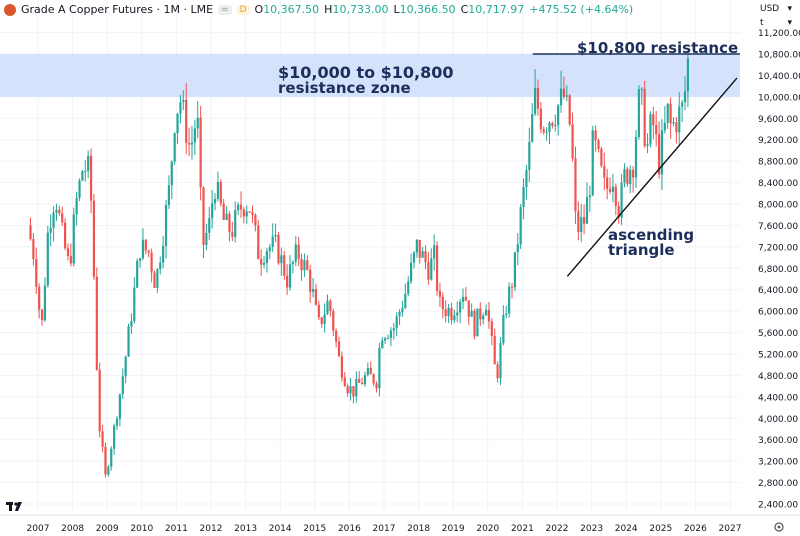 This screenshot has width=800, height=536. I want to click on currency-select: USD ▾, so click(776, 9).